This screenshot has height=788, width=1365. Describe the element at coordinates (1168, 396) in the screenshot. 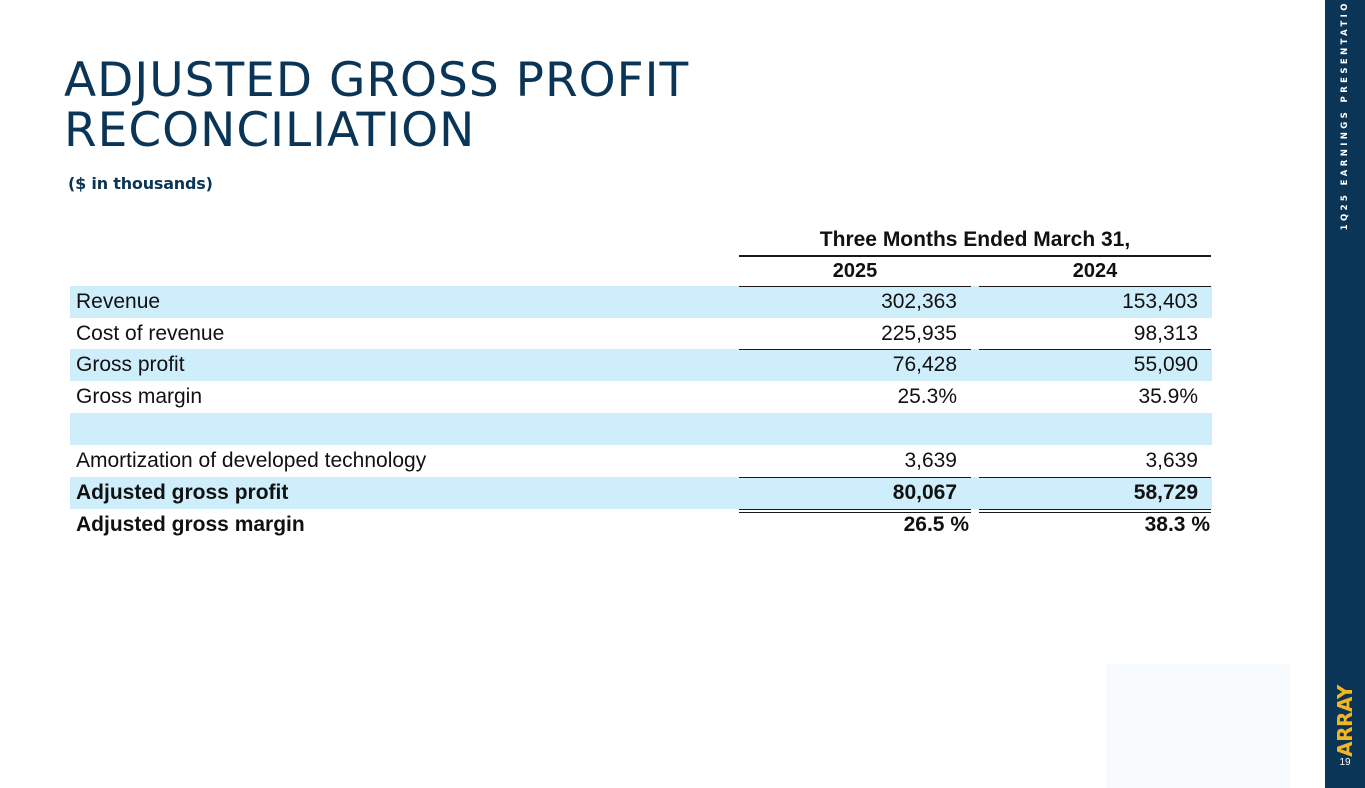

I see `value-2024: 35.9%` at that location.